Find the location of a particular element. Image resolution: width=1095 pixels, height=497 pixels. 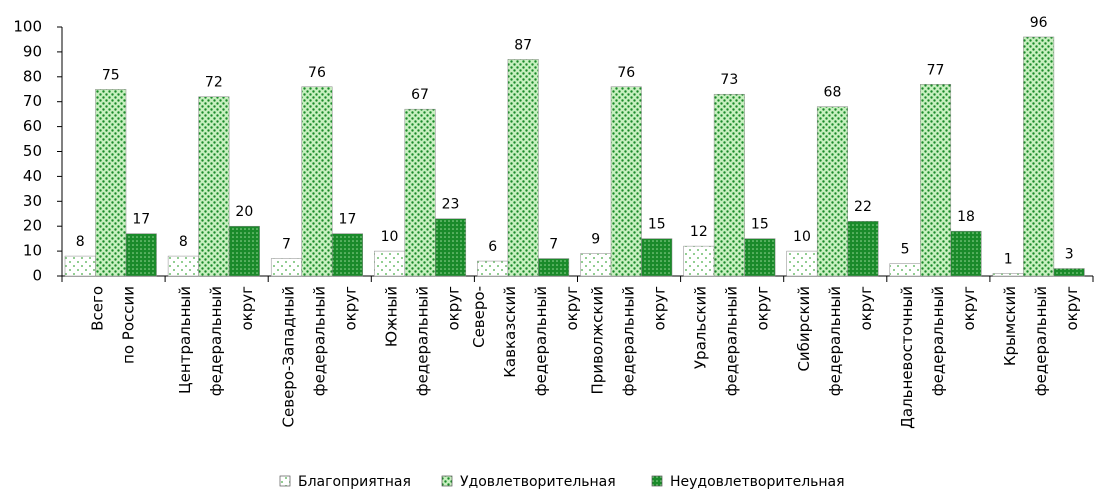

y-tick-label: 20 is located at coordinates (32, 226).